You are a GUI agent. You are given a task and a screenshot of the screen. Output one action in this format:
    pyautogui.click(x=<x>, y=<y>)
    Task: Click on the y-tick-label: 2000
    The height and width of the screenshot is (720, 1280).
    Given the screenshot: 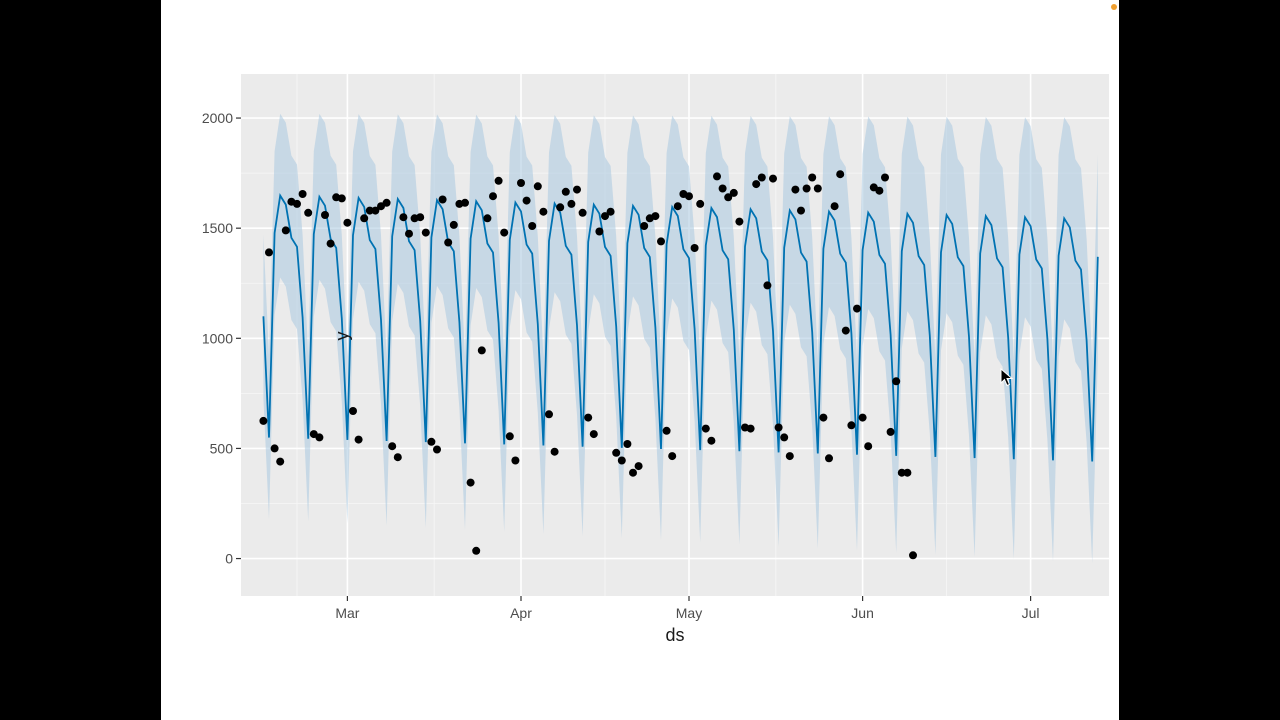 What is the action you would take?
    pyautogui.click(x=217, y=118)
    